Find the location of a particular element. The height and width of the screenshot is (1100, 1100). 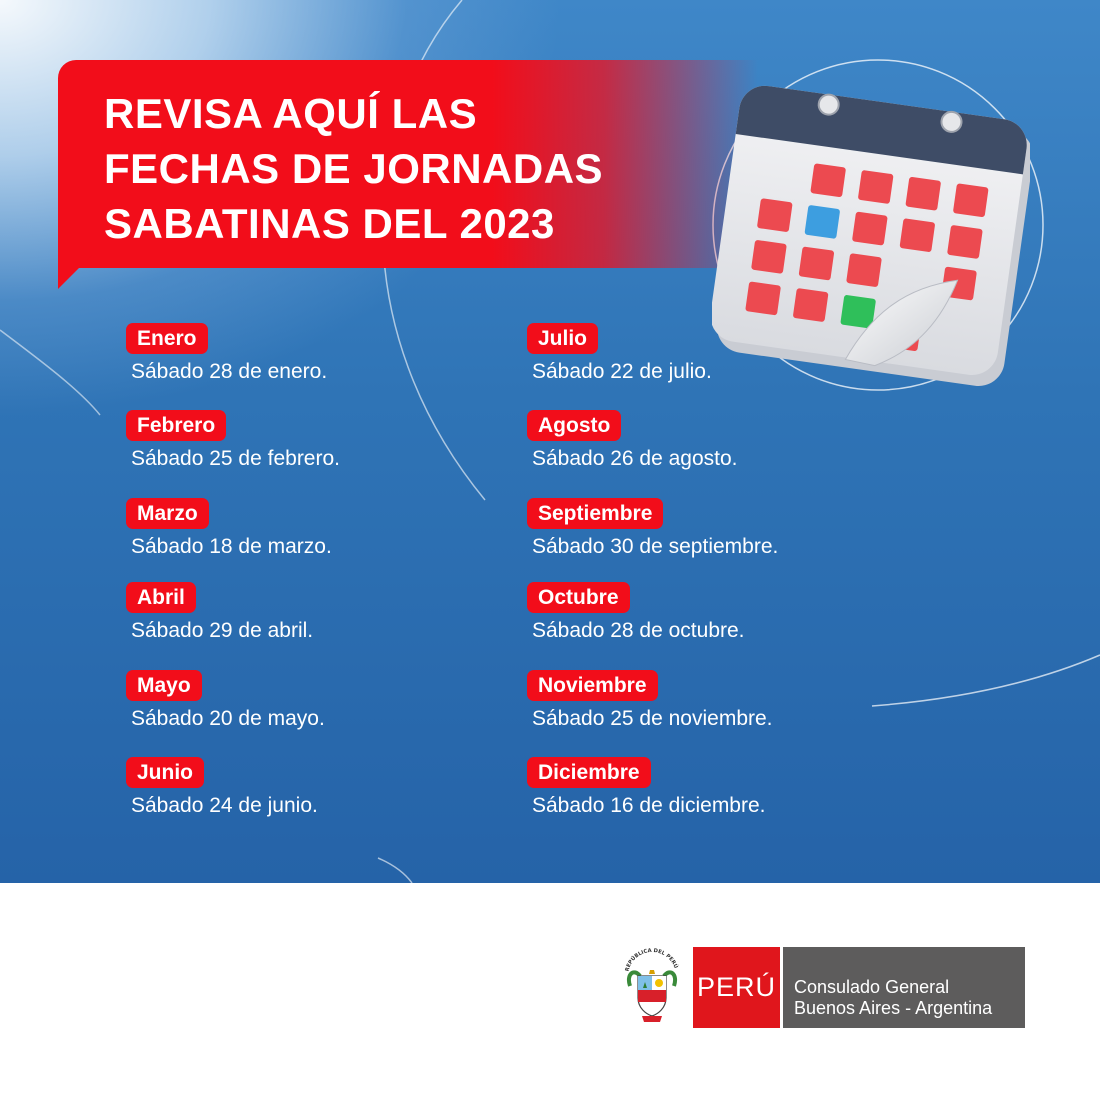

month-entry: Octubre Sábado 28 de octubre. is located at coordinates (636, 612).